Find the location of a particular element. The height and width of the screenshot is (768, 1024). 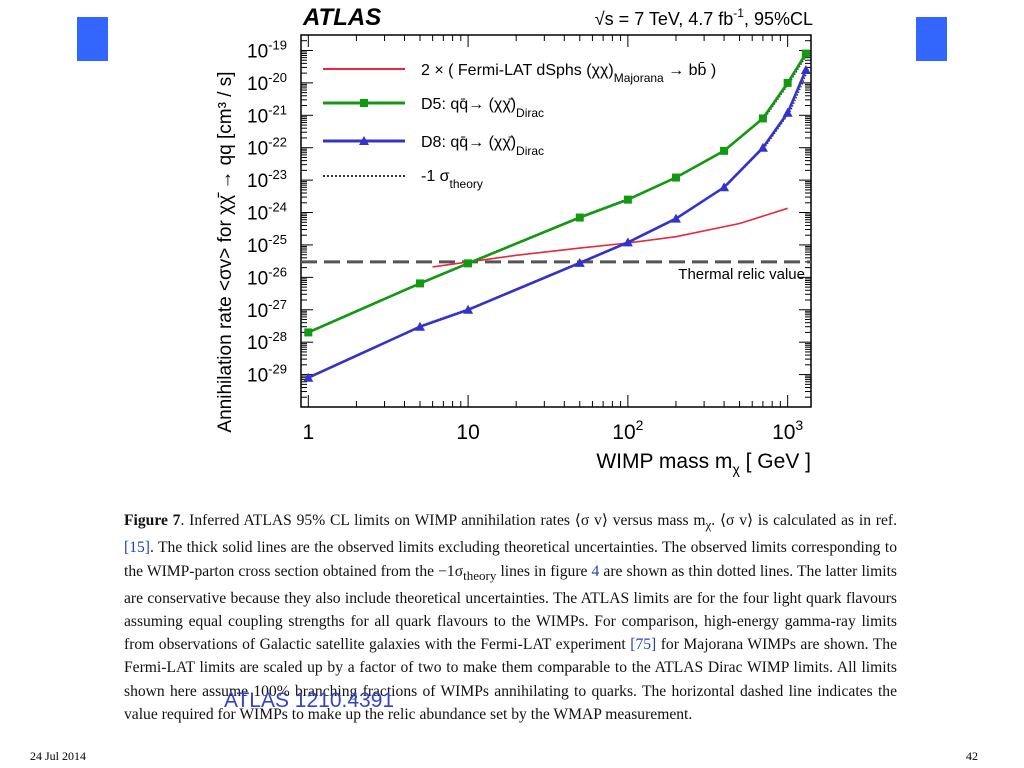

x-axis-label: WIMP mass mχ [ GeV ] is located at coordinates (703, 463).